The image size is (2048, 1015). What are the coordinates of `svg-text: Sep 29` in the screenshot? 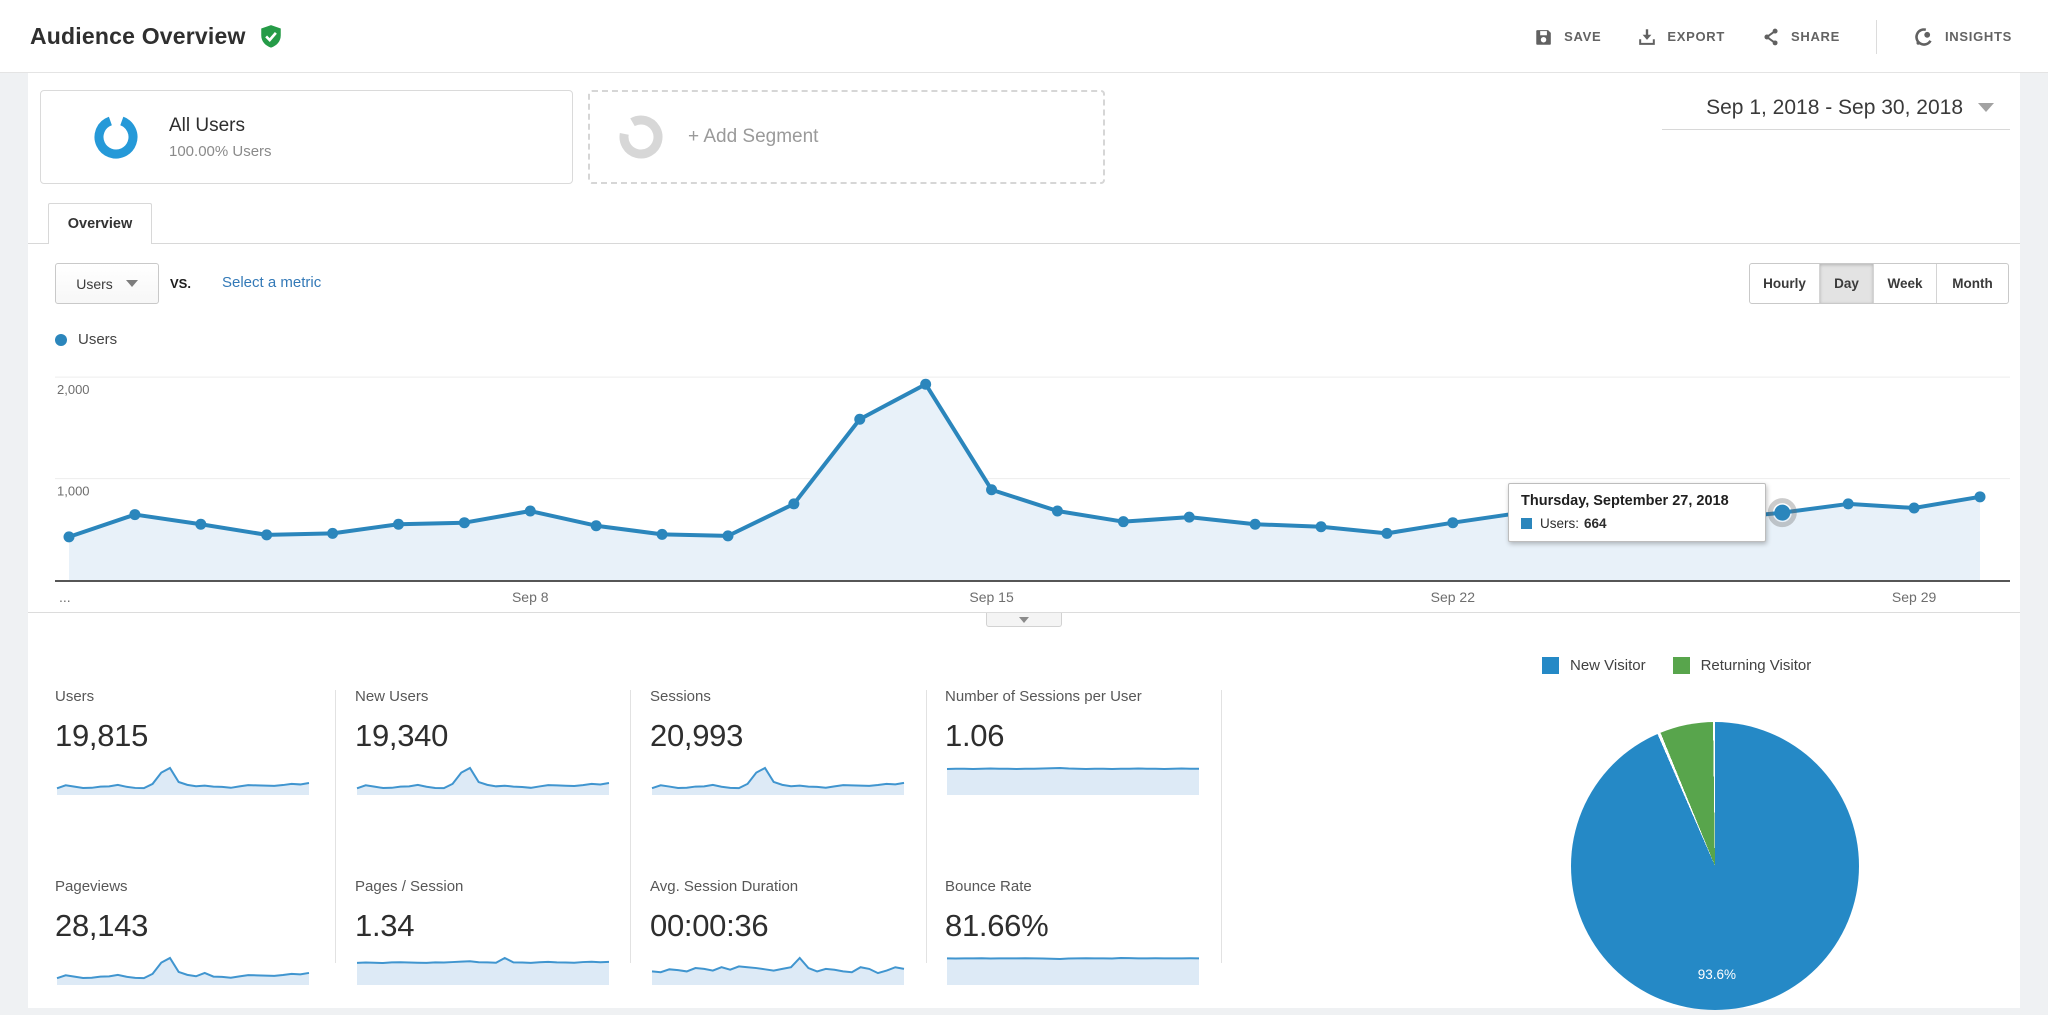 It's located at (1914, 597).